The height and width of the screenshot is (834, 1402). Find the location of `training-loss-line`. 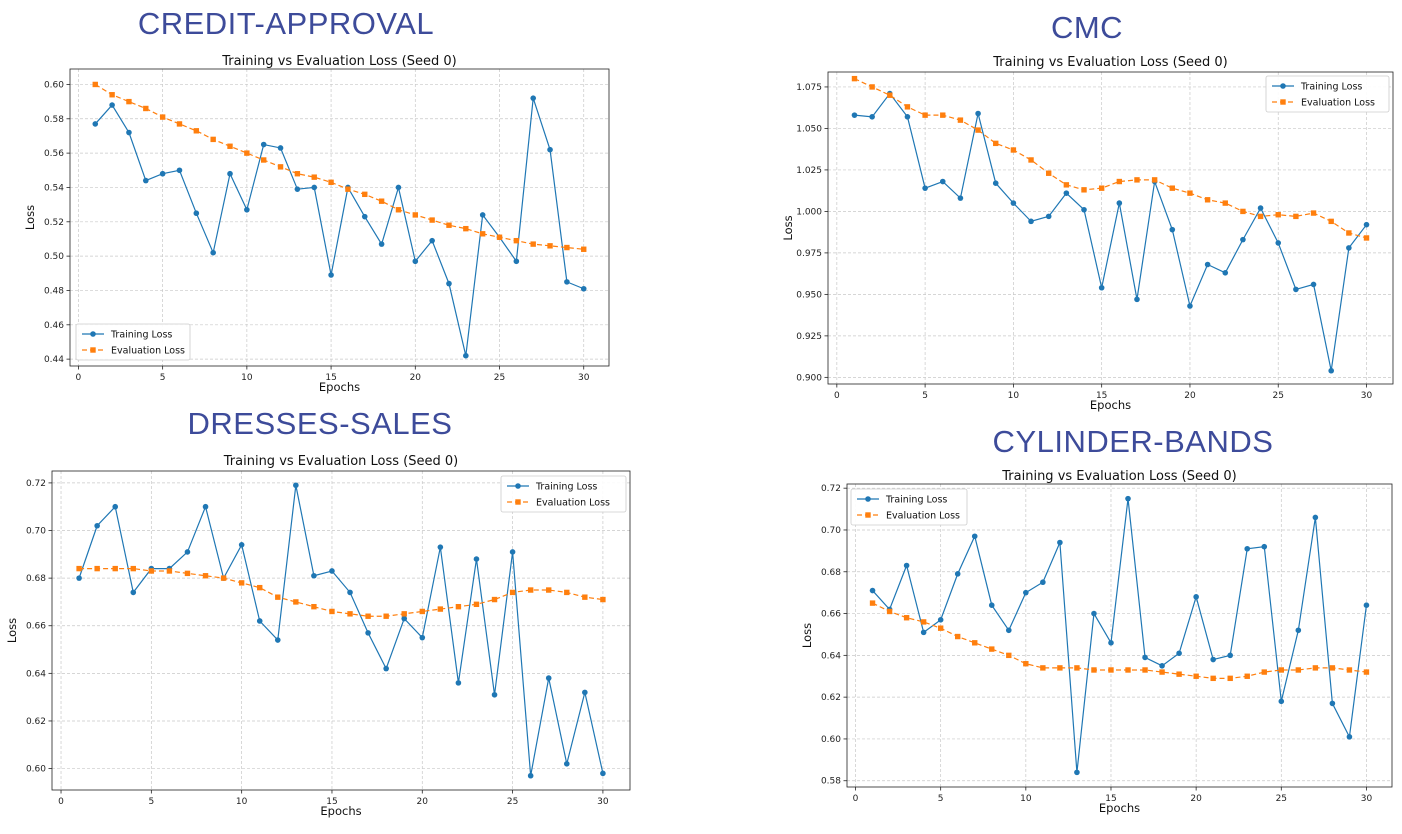

training-loss-line is located at coordinates (1110, 231).